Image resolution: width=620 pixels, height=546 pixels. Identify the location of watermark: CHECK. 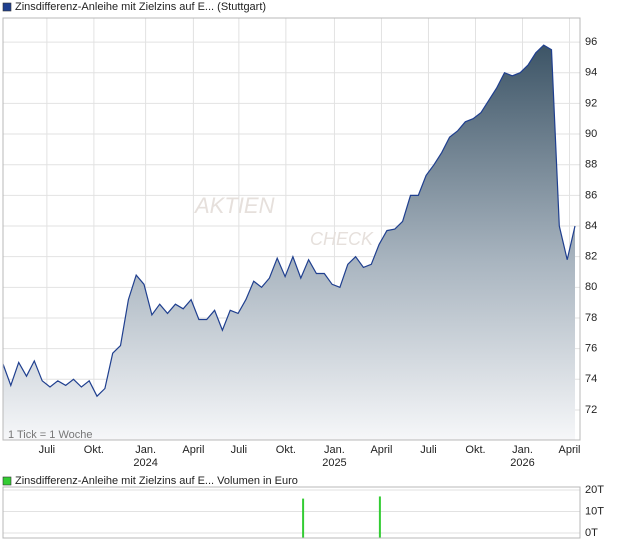
(342, 239).